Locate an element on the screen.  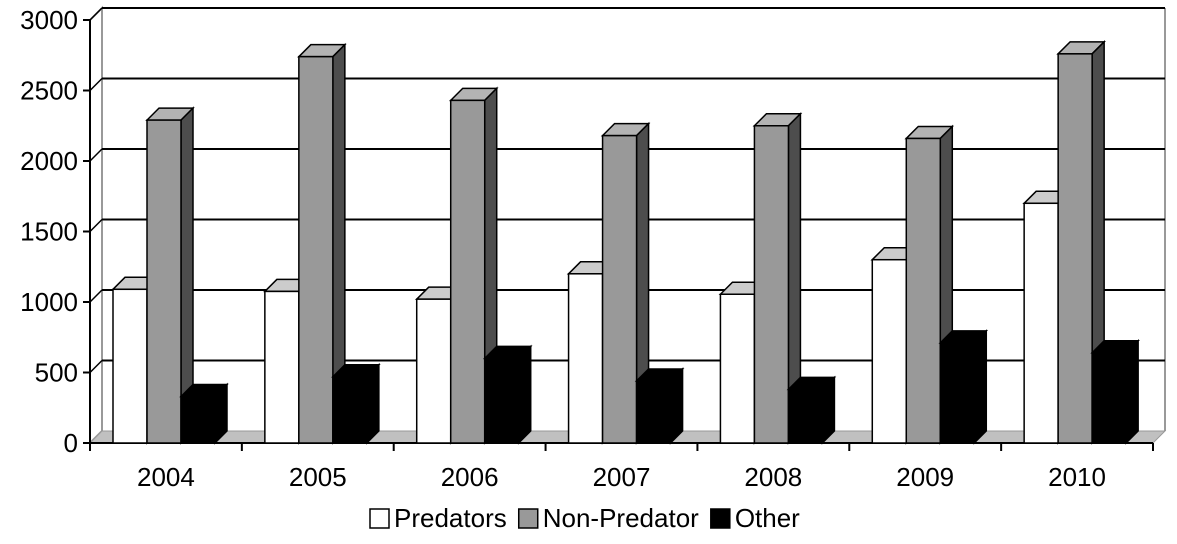
bar-other-2004 is located at coordinates (204, 413).